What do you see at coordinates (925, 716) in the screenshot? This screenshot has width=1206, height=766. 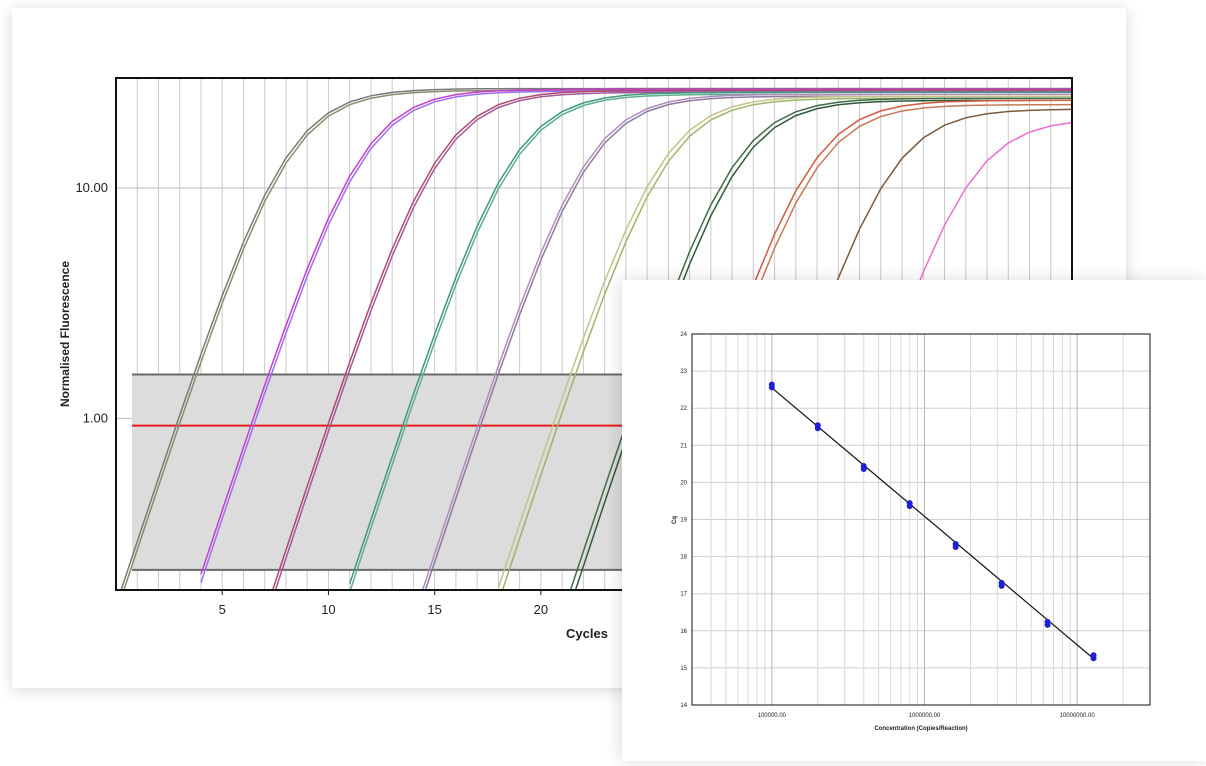 I see `std-x-tick-label: 1000000.00` at bounding box center [925, 716].